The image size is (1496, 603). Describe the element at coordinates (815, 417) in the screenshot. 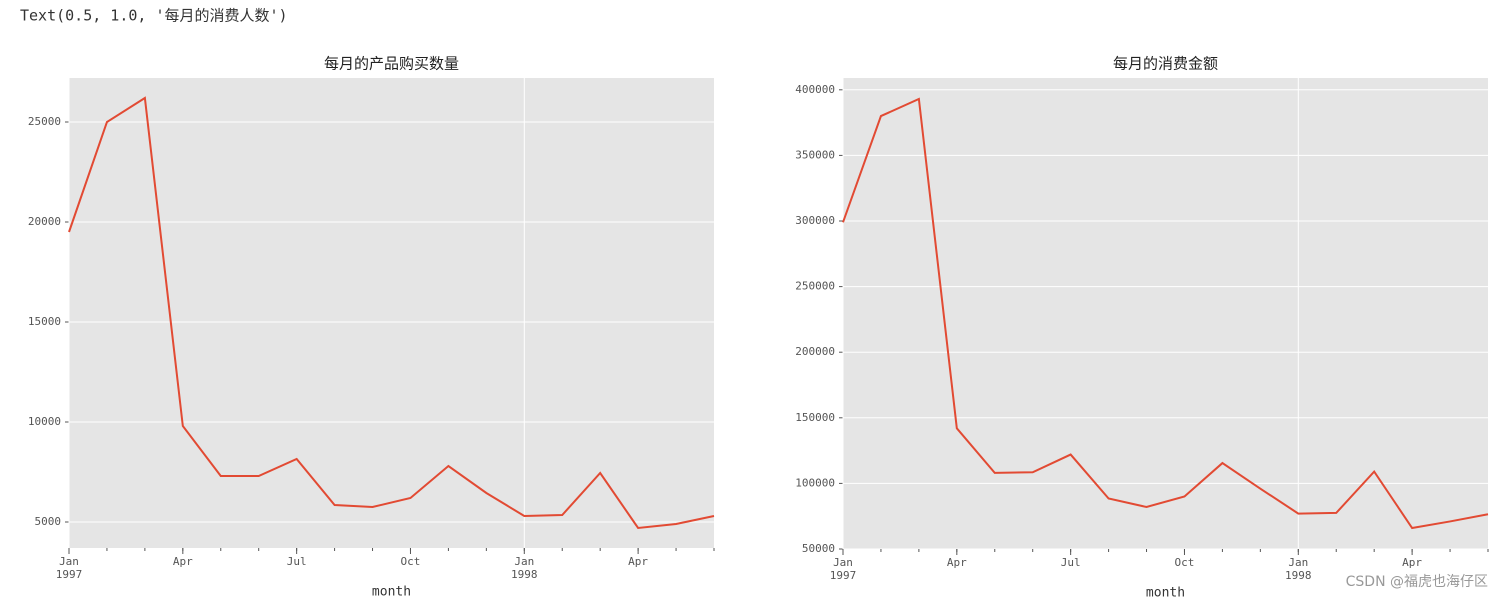

I see `y-tick-label: 150000` at that location.